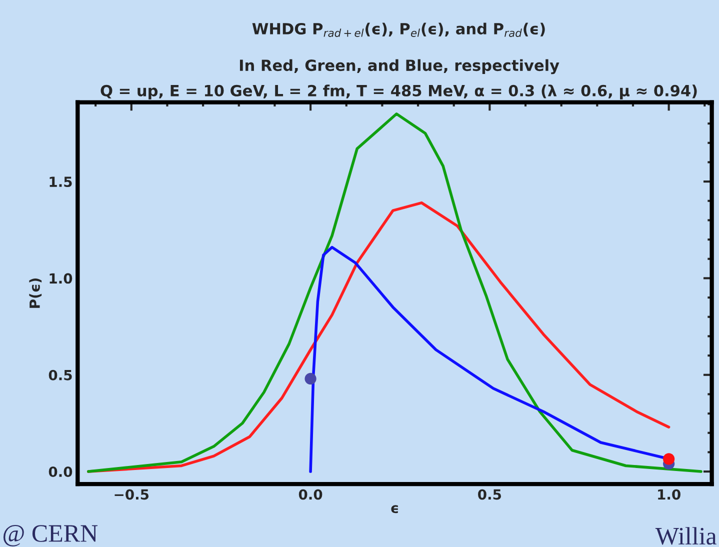 This screenshot has width=719, height=547. Describe the element at coordinates (60, 472) in the screenshot. I see `y-tick-label: 0.0` at that location.